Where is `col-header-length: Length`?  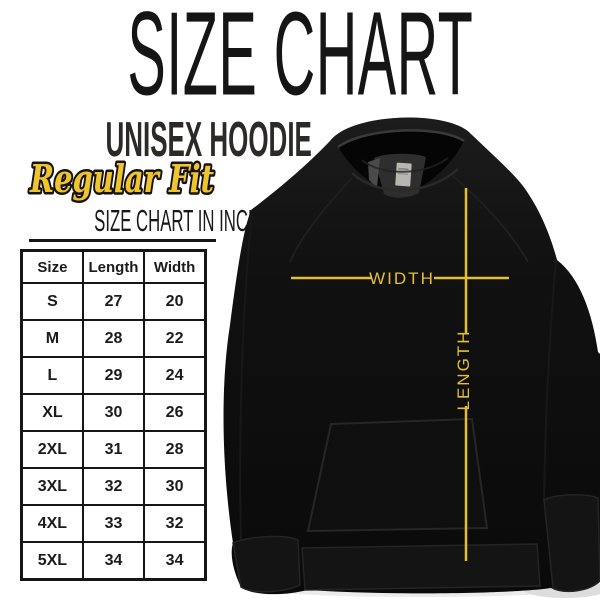 col-header-length: Length is located at coordinates (113, 266).